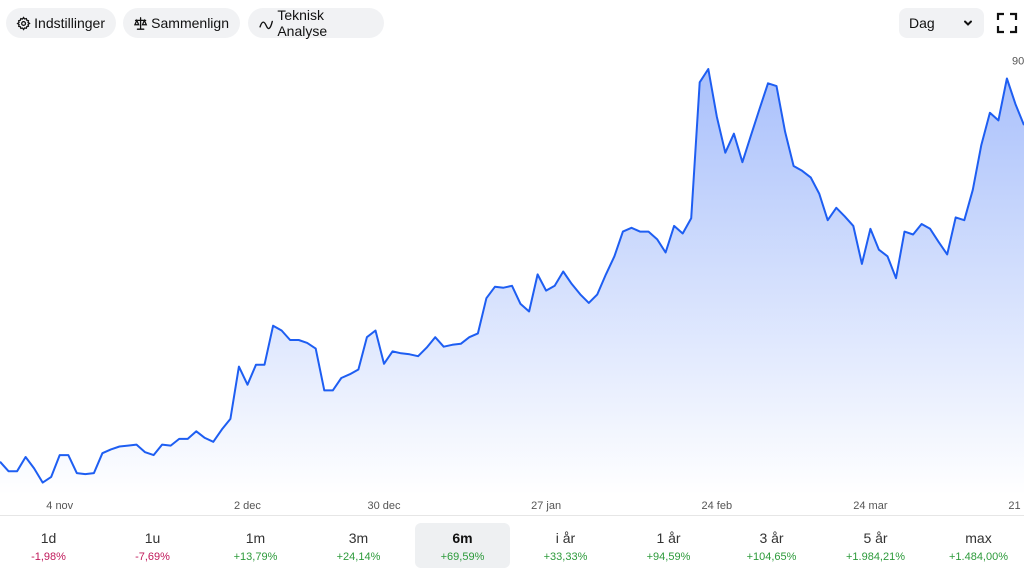  Describe the element at coordinates (870, 506) in the screenshot. I see `x-tick-label: 24 mar` at that location.